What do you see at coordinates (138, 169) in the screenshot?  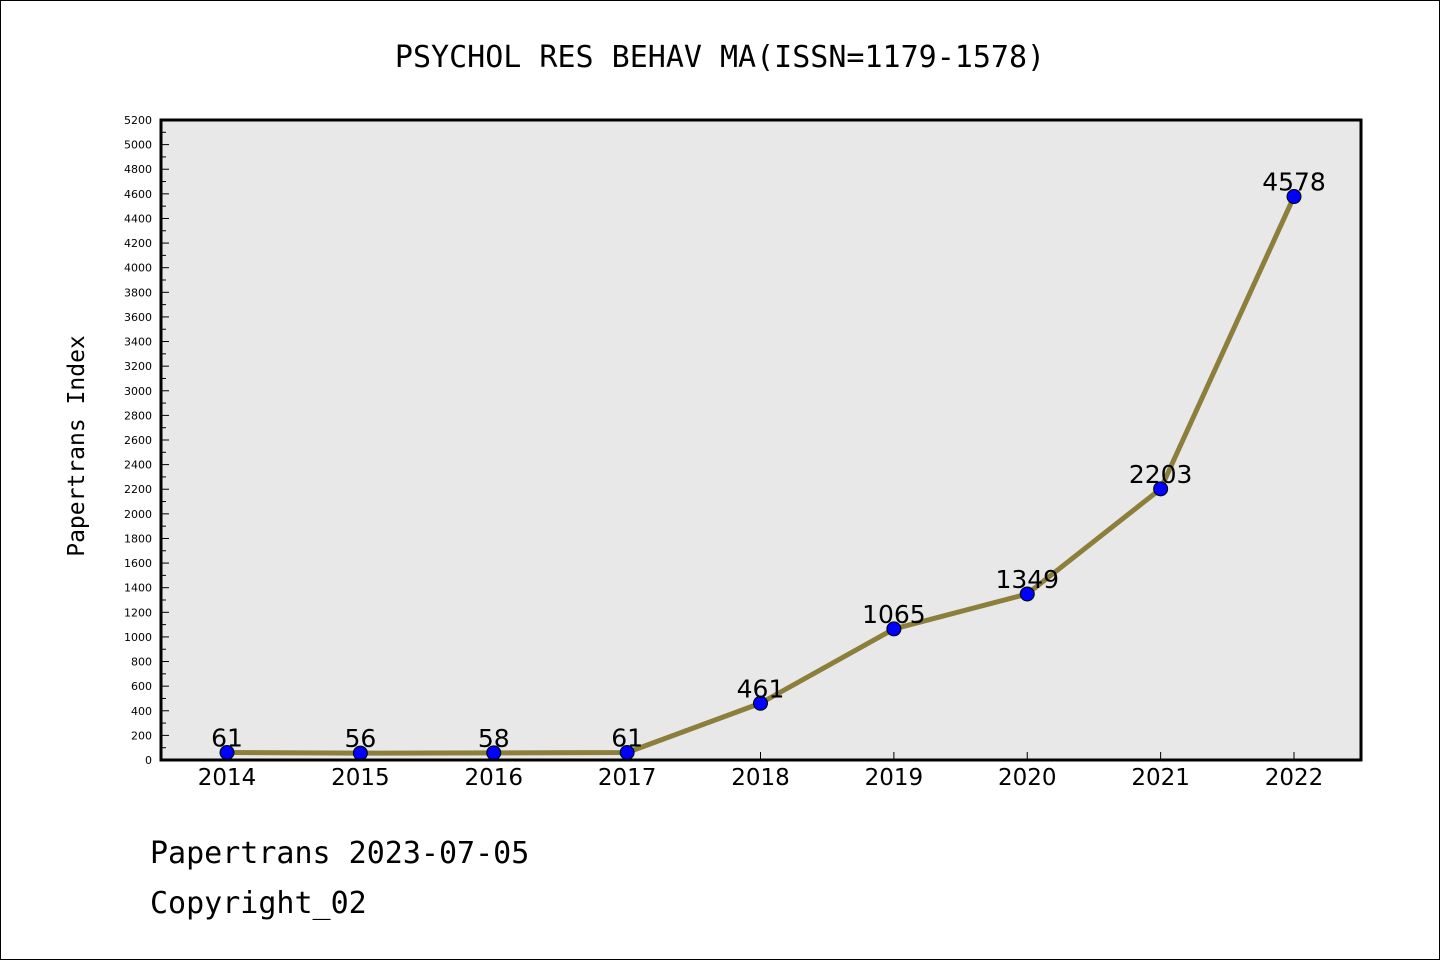 I see `y-tick-label: 4800` at bounding box center [138, 169].